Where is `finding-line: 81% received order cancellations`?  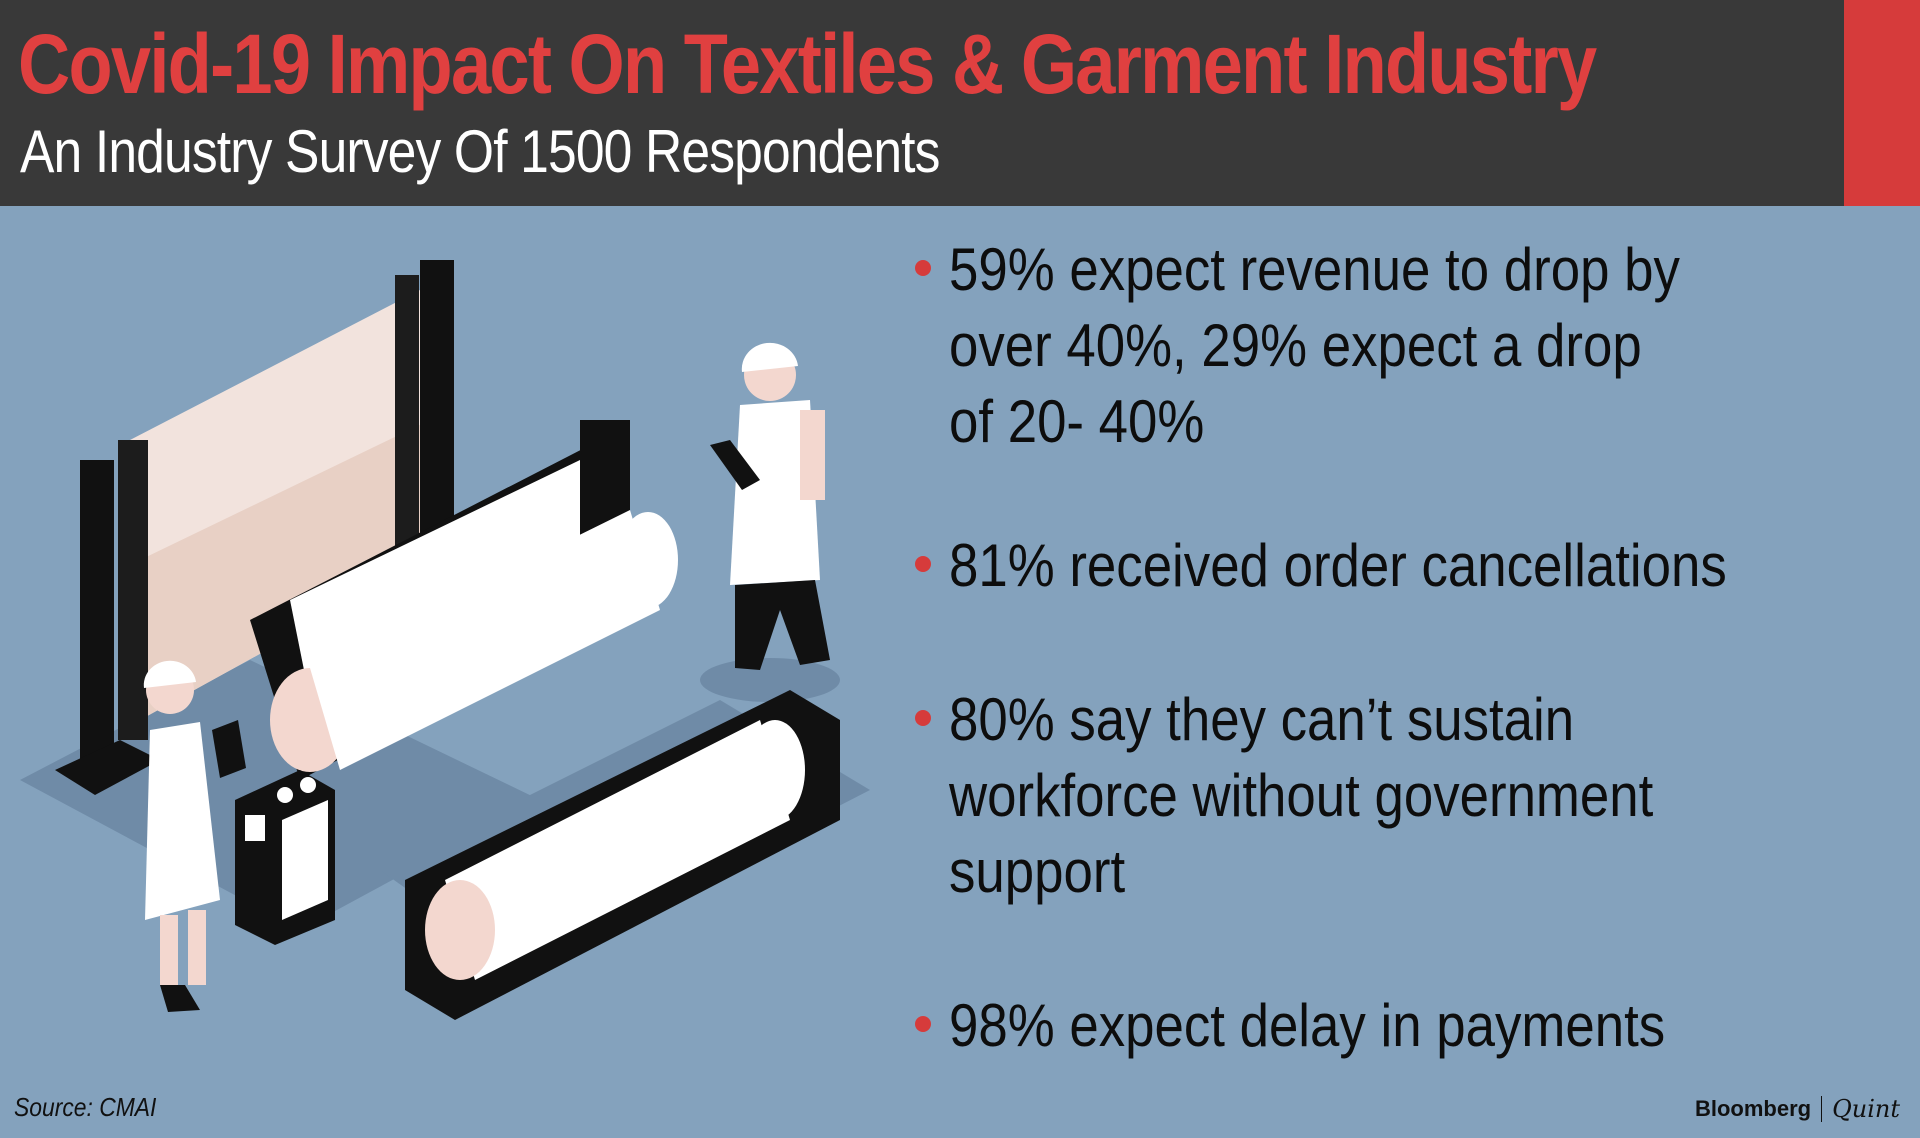
finding-line: 81% received order cancellations is located at coordinates (1338, 565).